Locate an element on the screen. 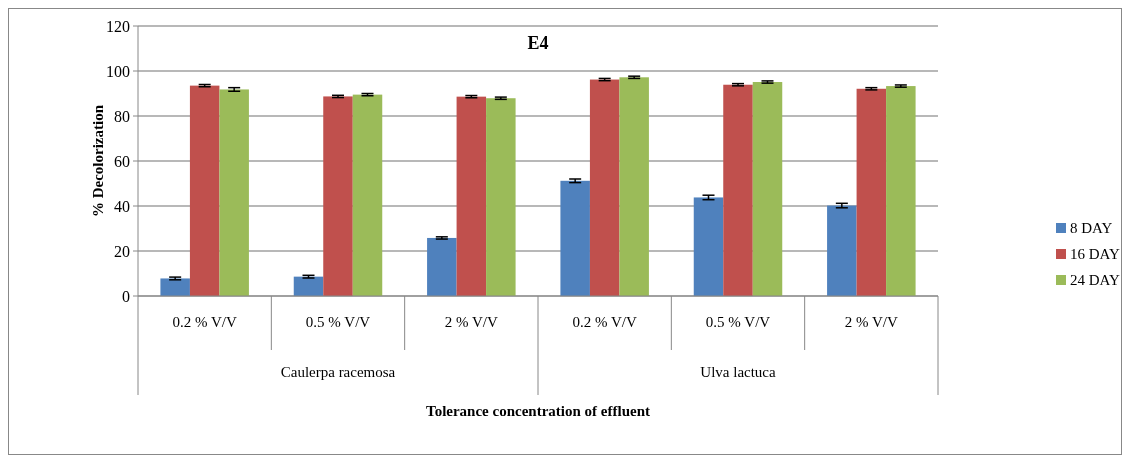 The height and width of the screenshot is (461, 1130). y-tick-label: 60 is located at coordinates (122, 161).